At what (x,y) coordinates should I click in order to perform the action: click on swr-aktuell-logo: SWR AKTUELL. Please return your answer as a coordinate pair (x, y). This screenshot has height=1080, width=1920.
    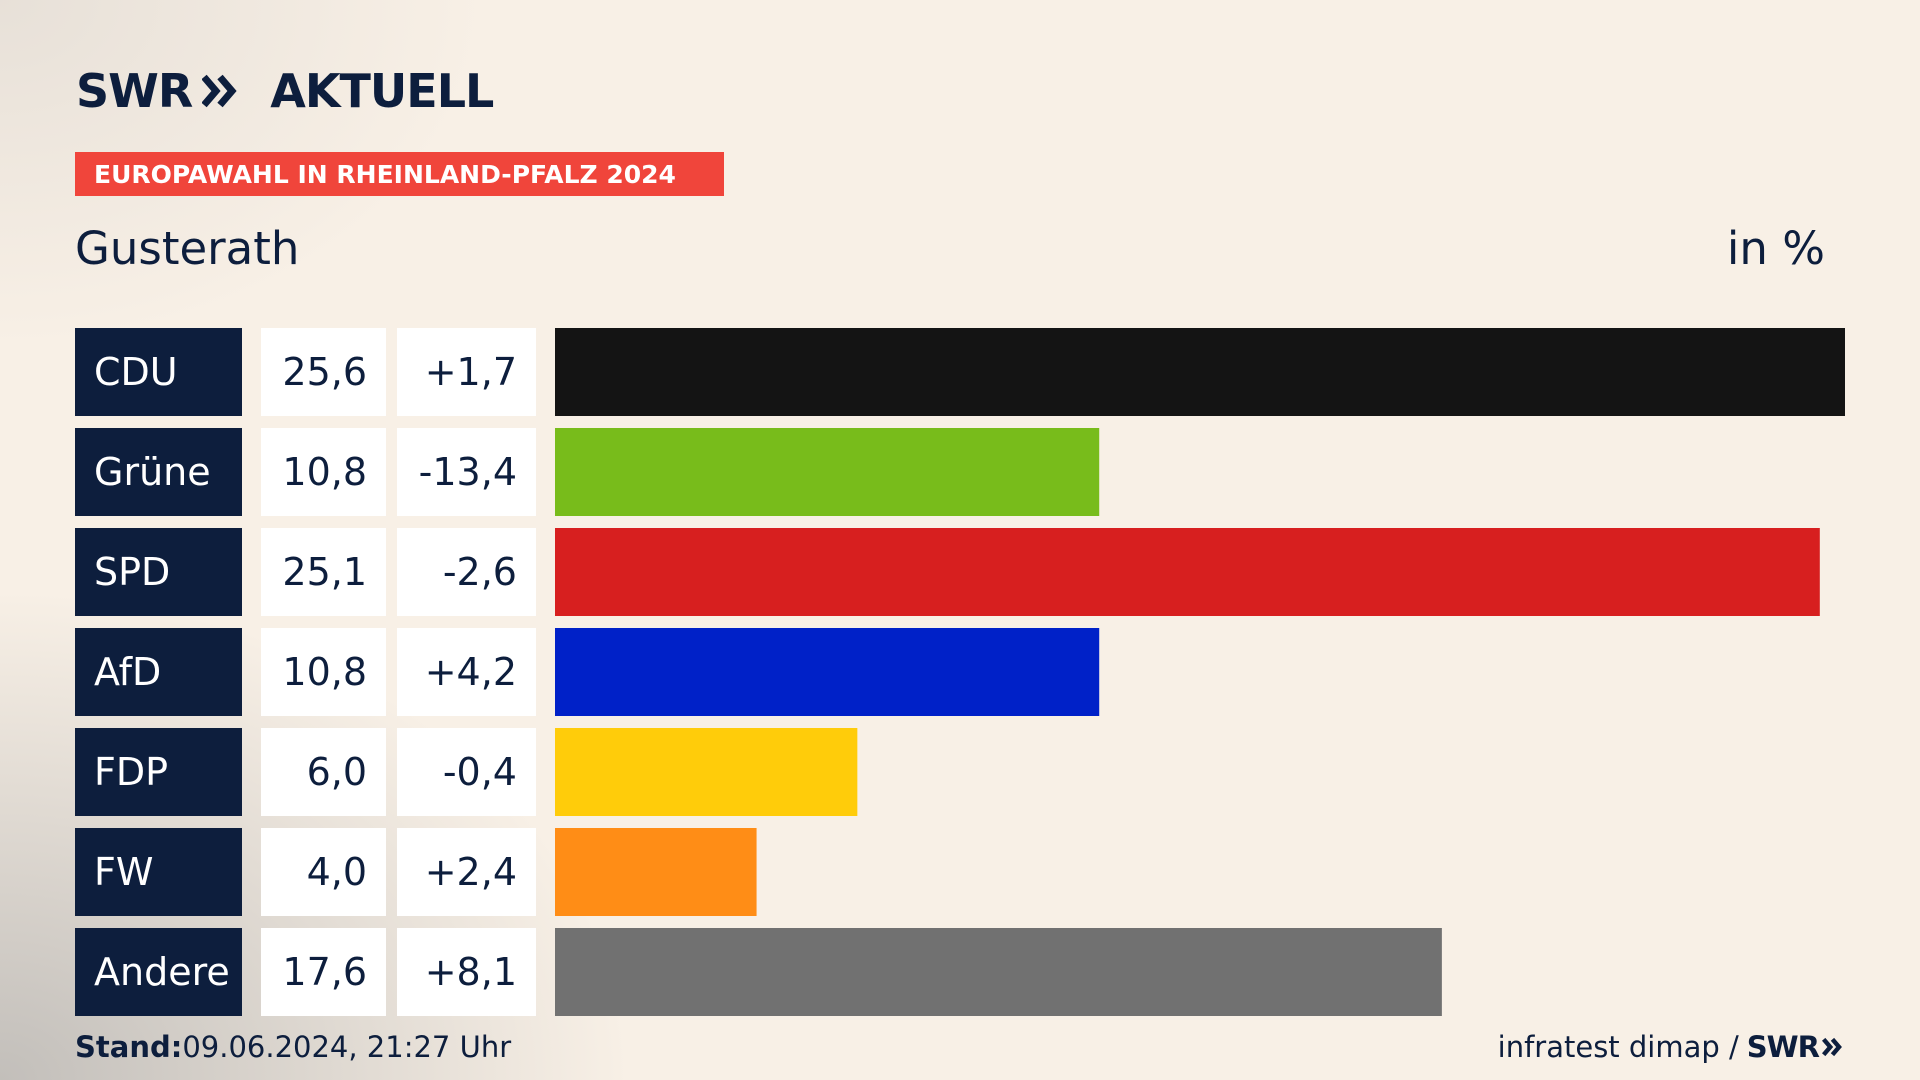
    Looking at the image, I should click on (285, 91).